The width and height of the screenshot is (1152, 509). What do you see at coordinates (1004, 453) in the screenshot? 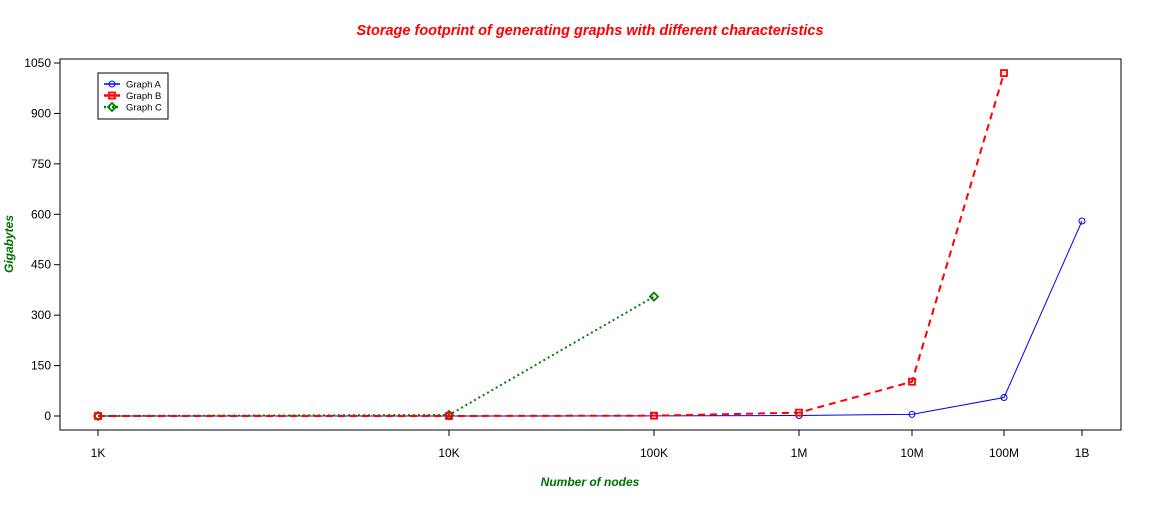
I see `x-tick-label: 100M` at bounding box center [1004, 453].